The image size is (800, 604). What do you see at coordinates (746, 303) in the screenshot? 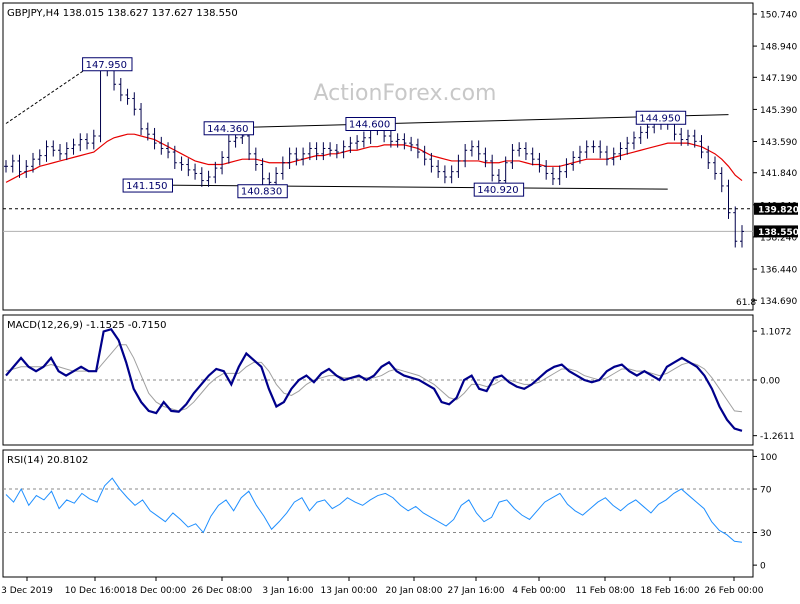
I see `fib-label: 61.8` at bounding box center [746, 303].